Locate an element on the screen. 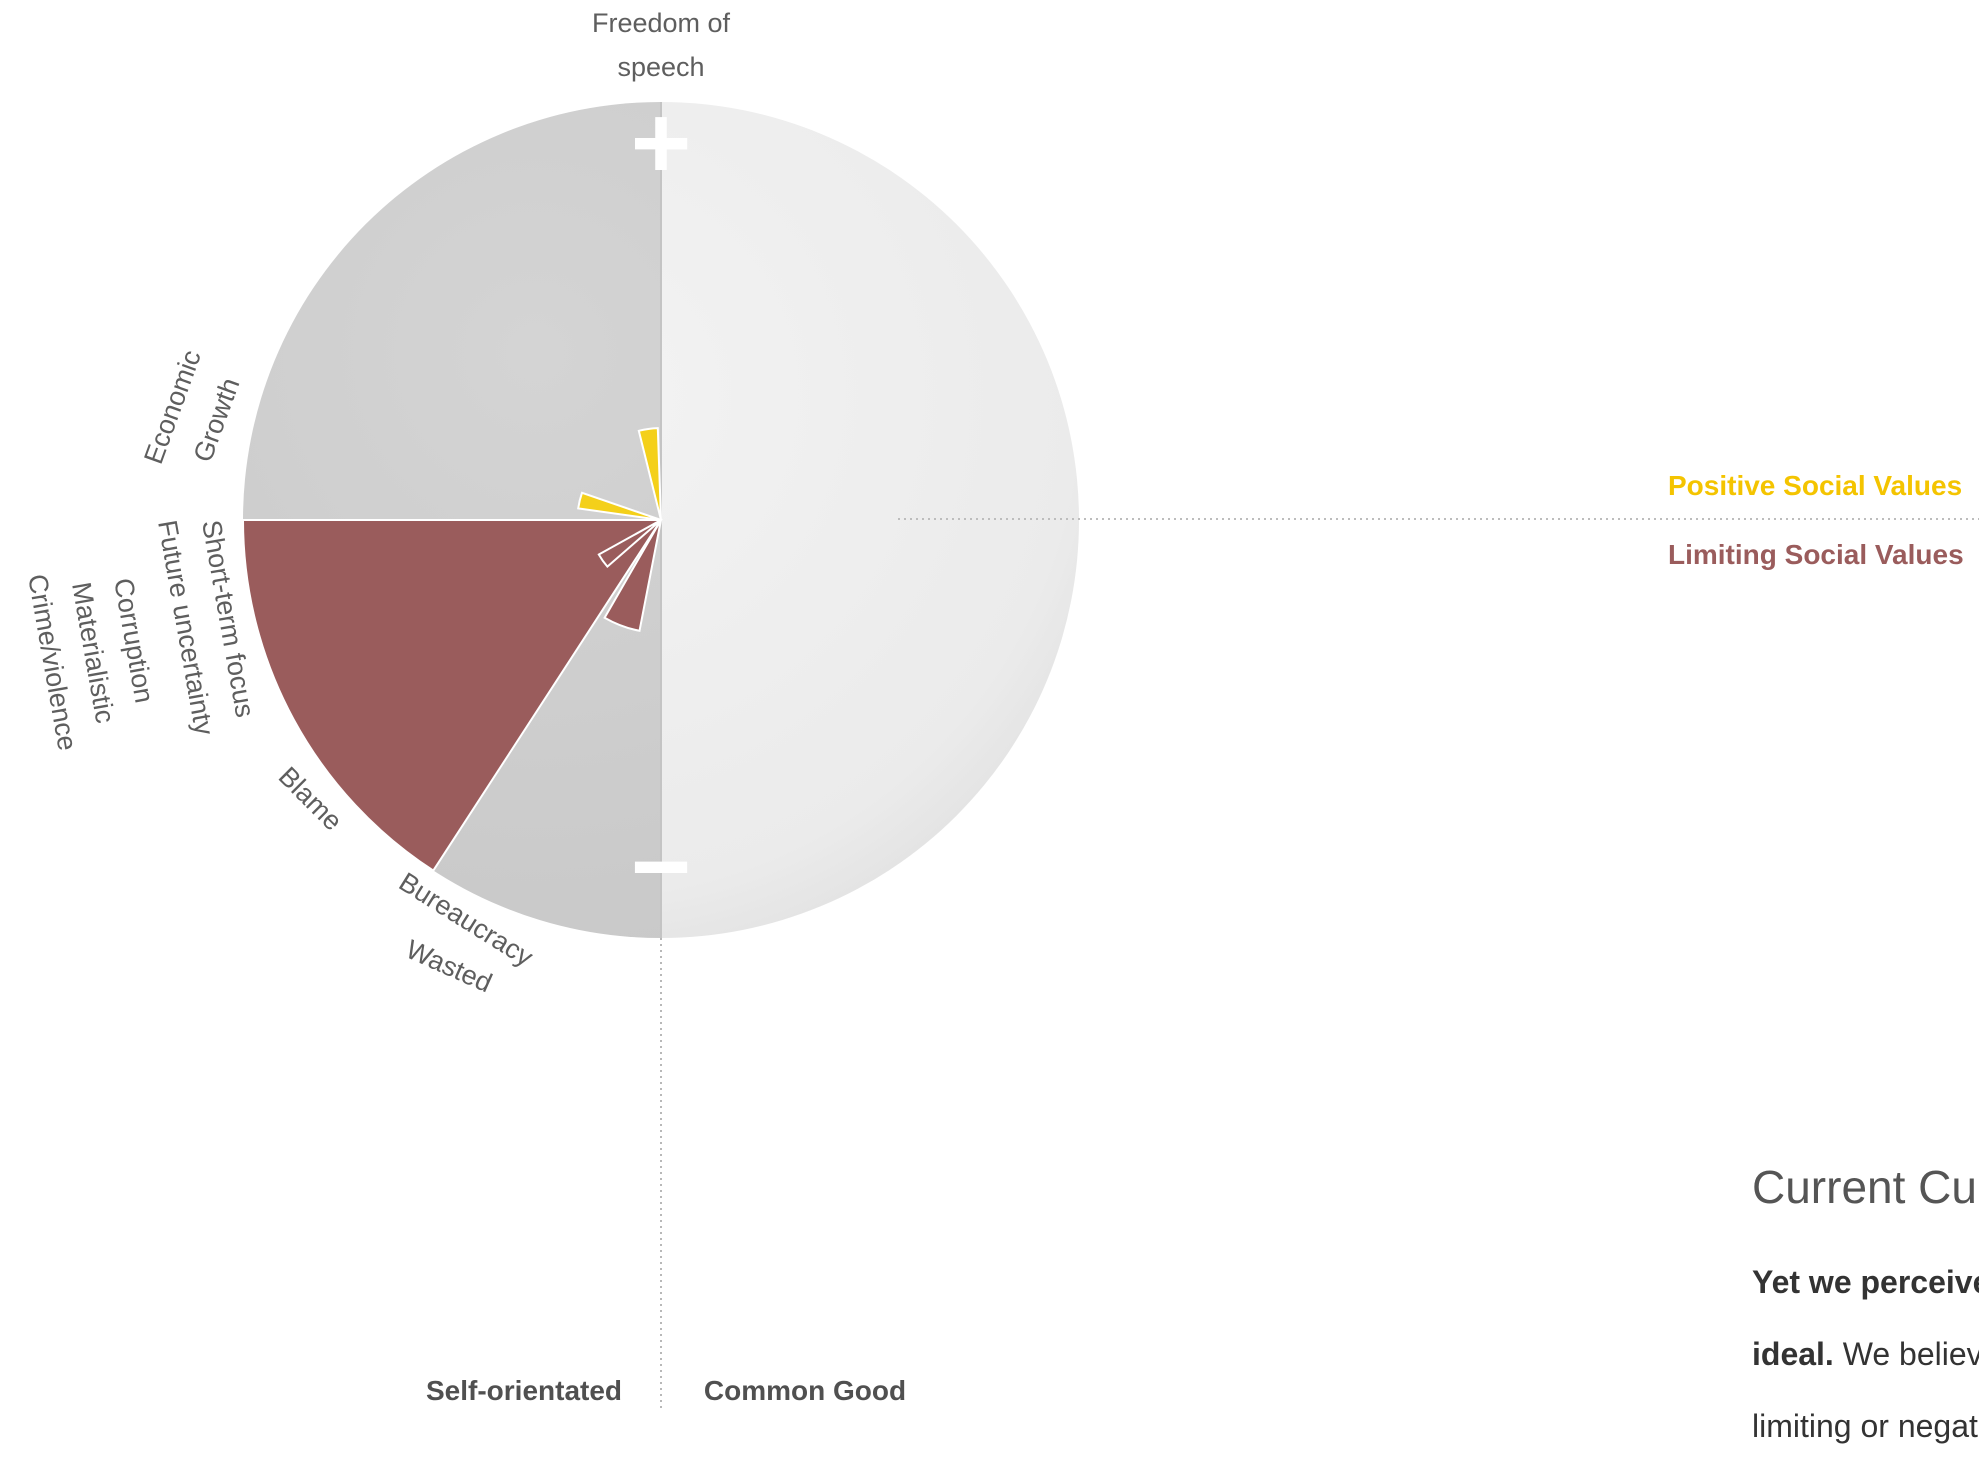 This screenshot has width=1979, height=1462. axis-top-label-line-1: Freedom of is located at coordinates (661, 23).